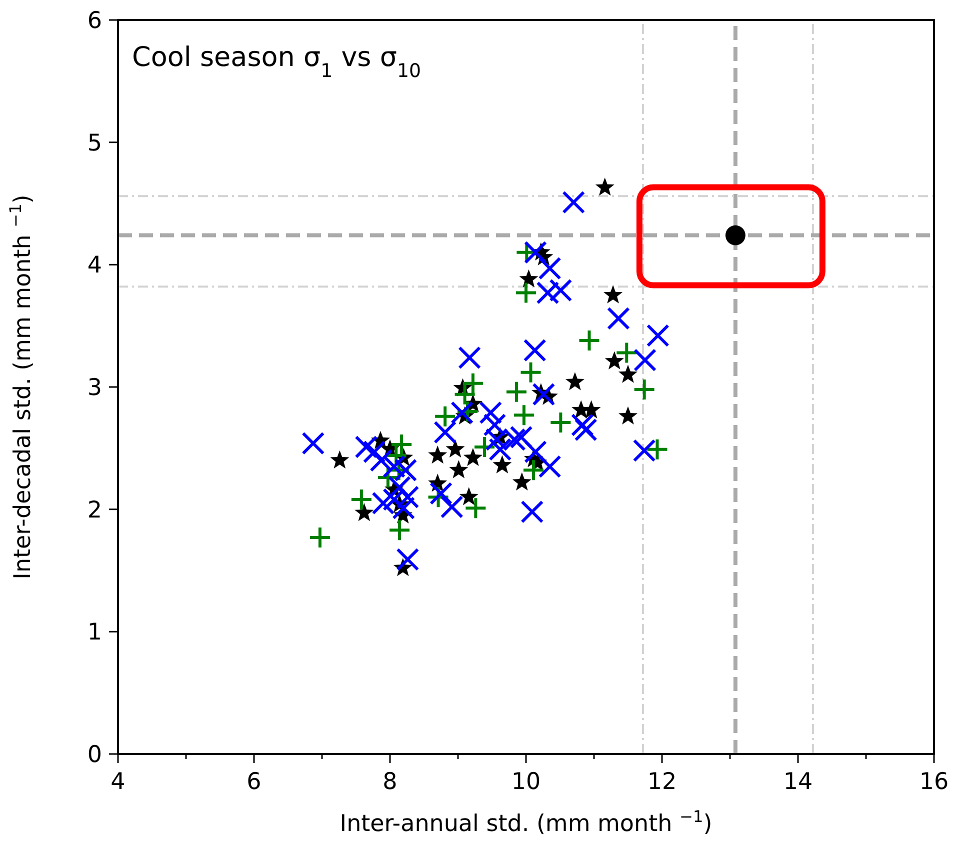 This screenshot has height=853, width=966. I want to click on x-axis-title: Inter-annual std. (mm month $^{−1}$), so click(526, 821).